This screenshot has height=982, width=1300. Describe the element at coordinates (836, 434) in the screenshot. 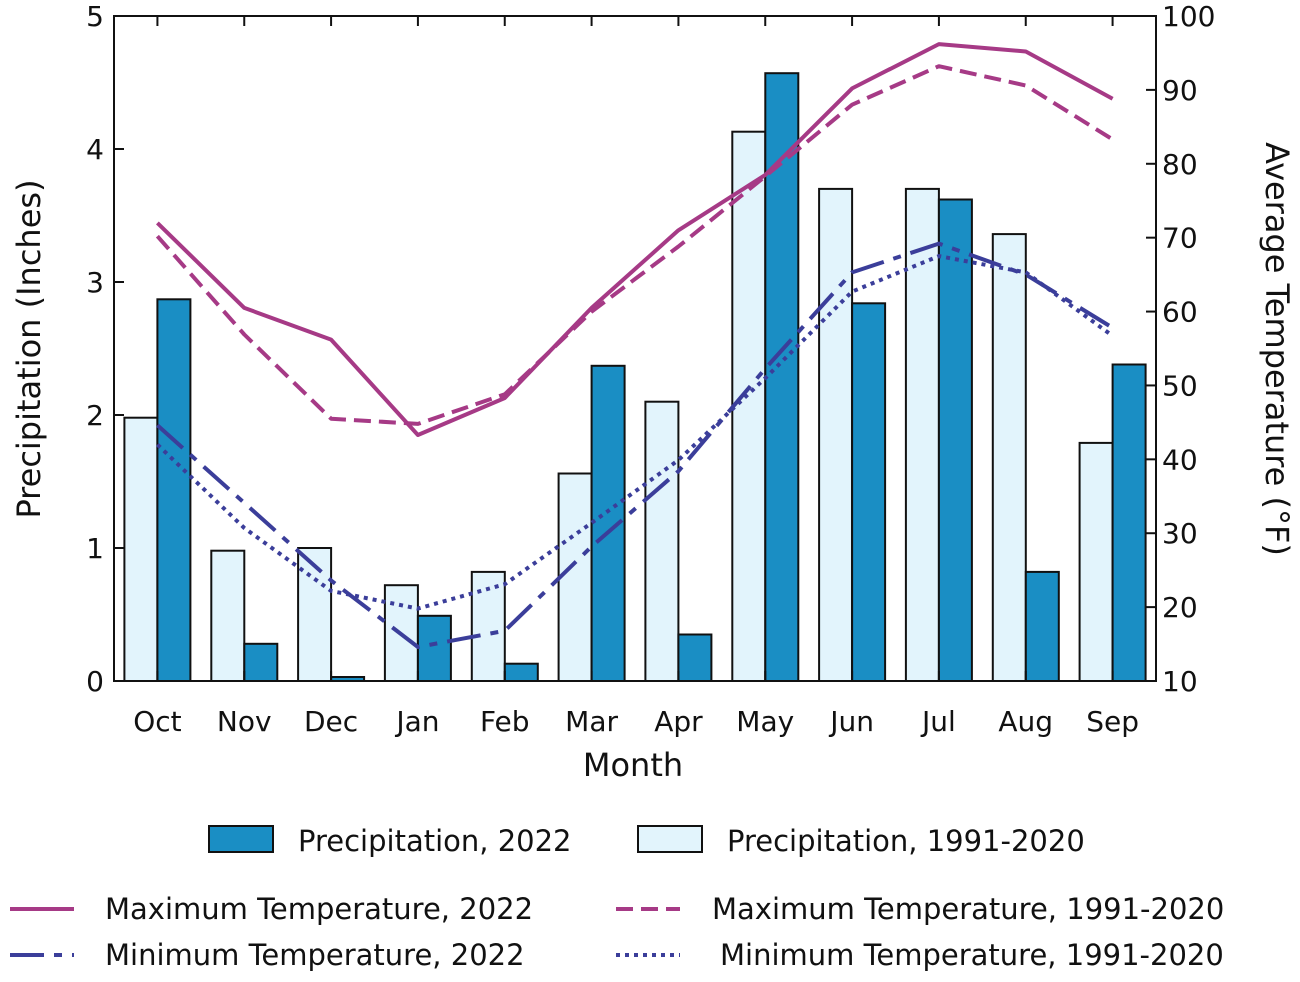

I see `bar-precip-normal-jun` at that location.